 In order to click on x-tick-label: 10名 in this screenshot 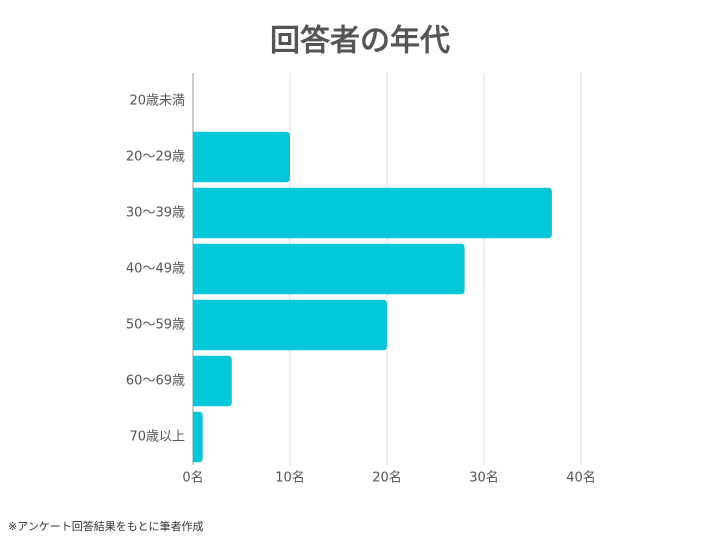, I will do `click(290, 478)`.